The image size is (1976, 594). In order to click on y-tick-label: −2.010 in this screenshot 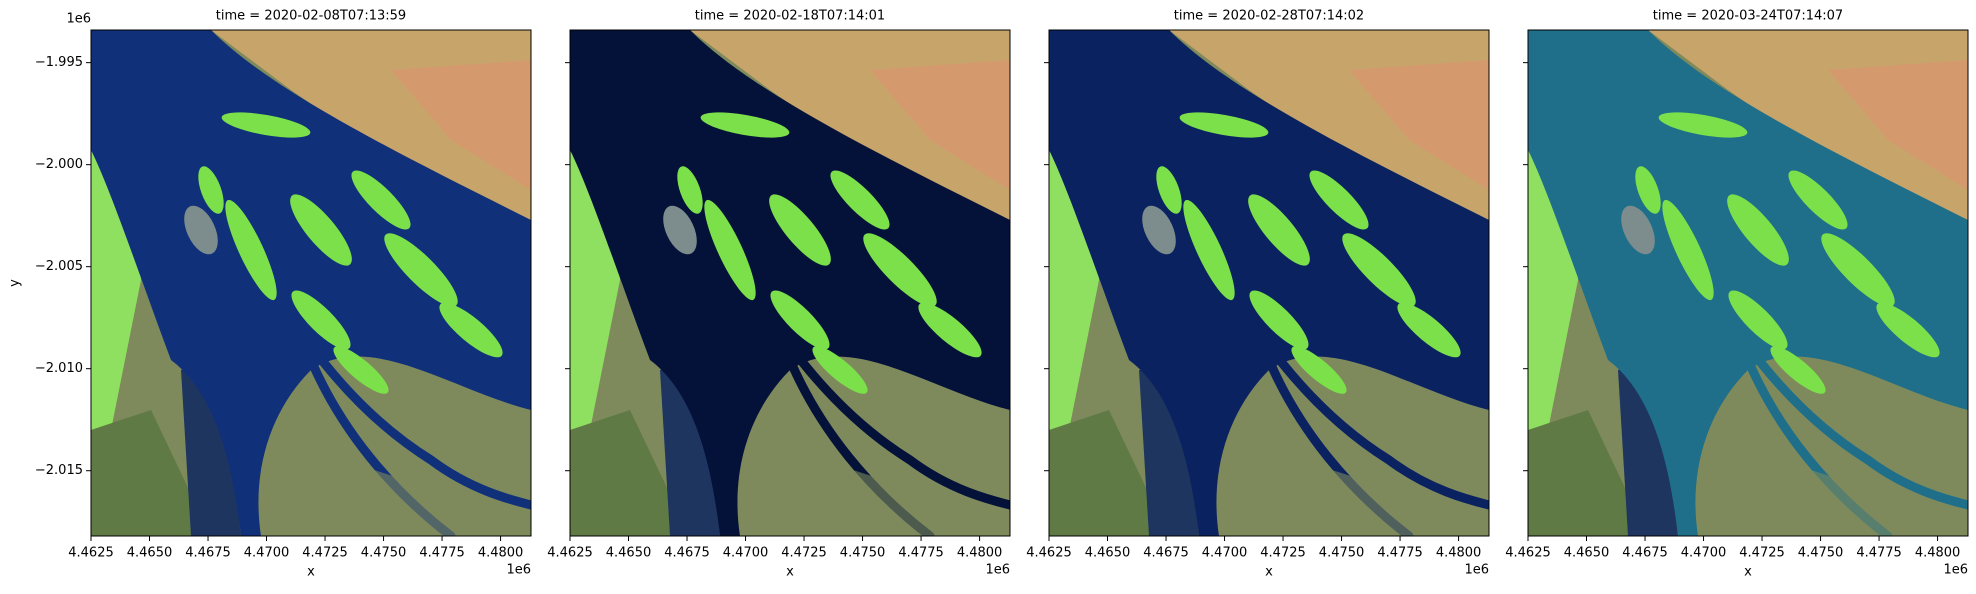, I will do `click(59, 368)`.